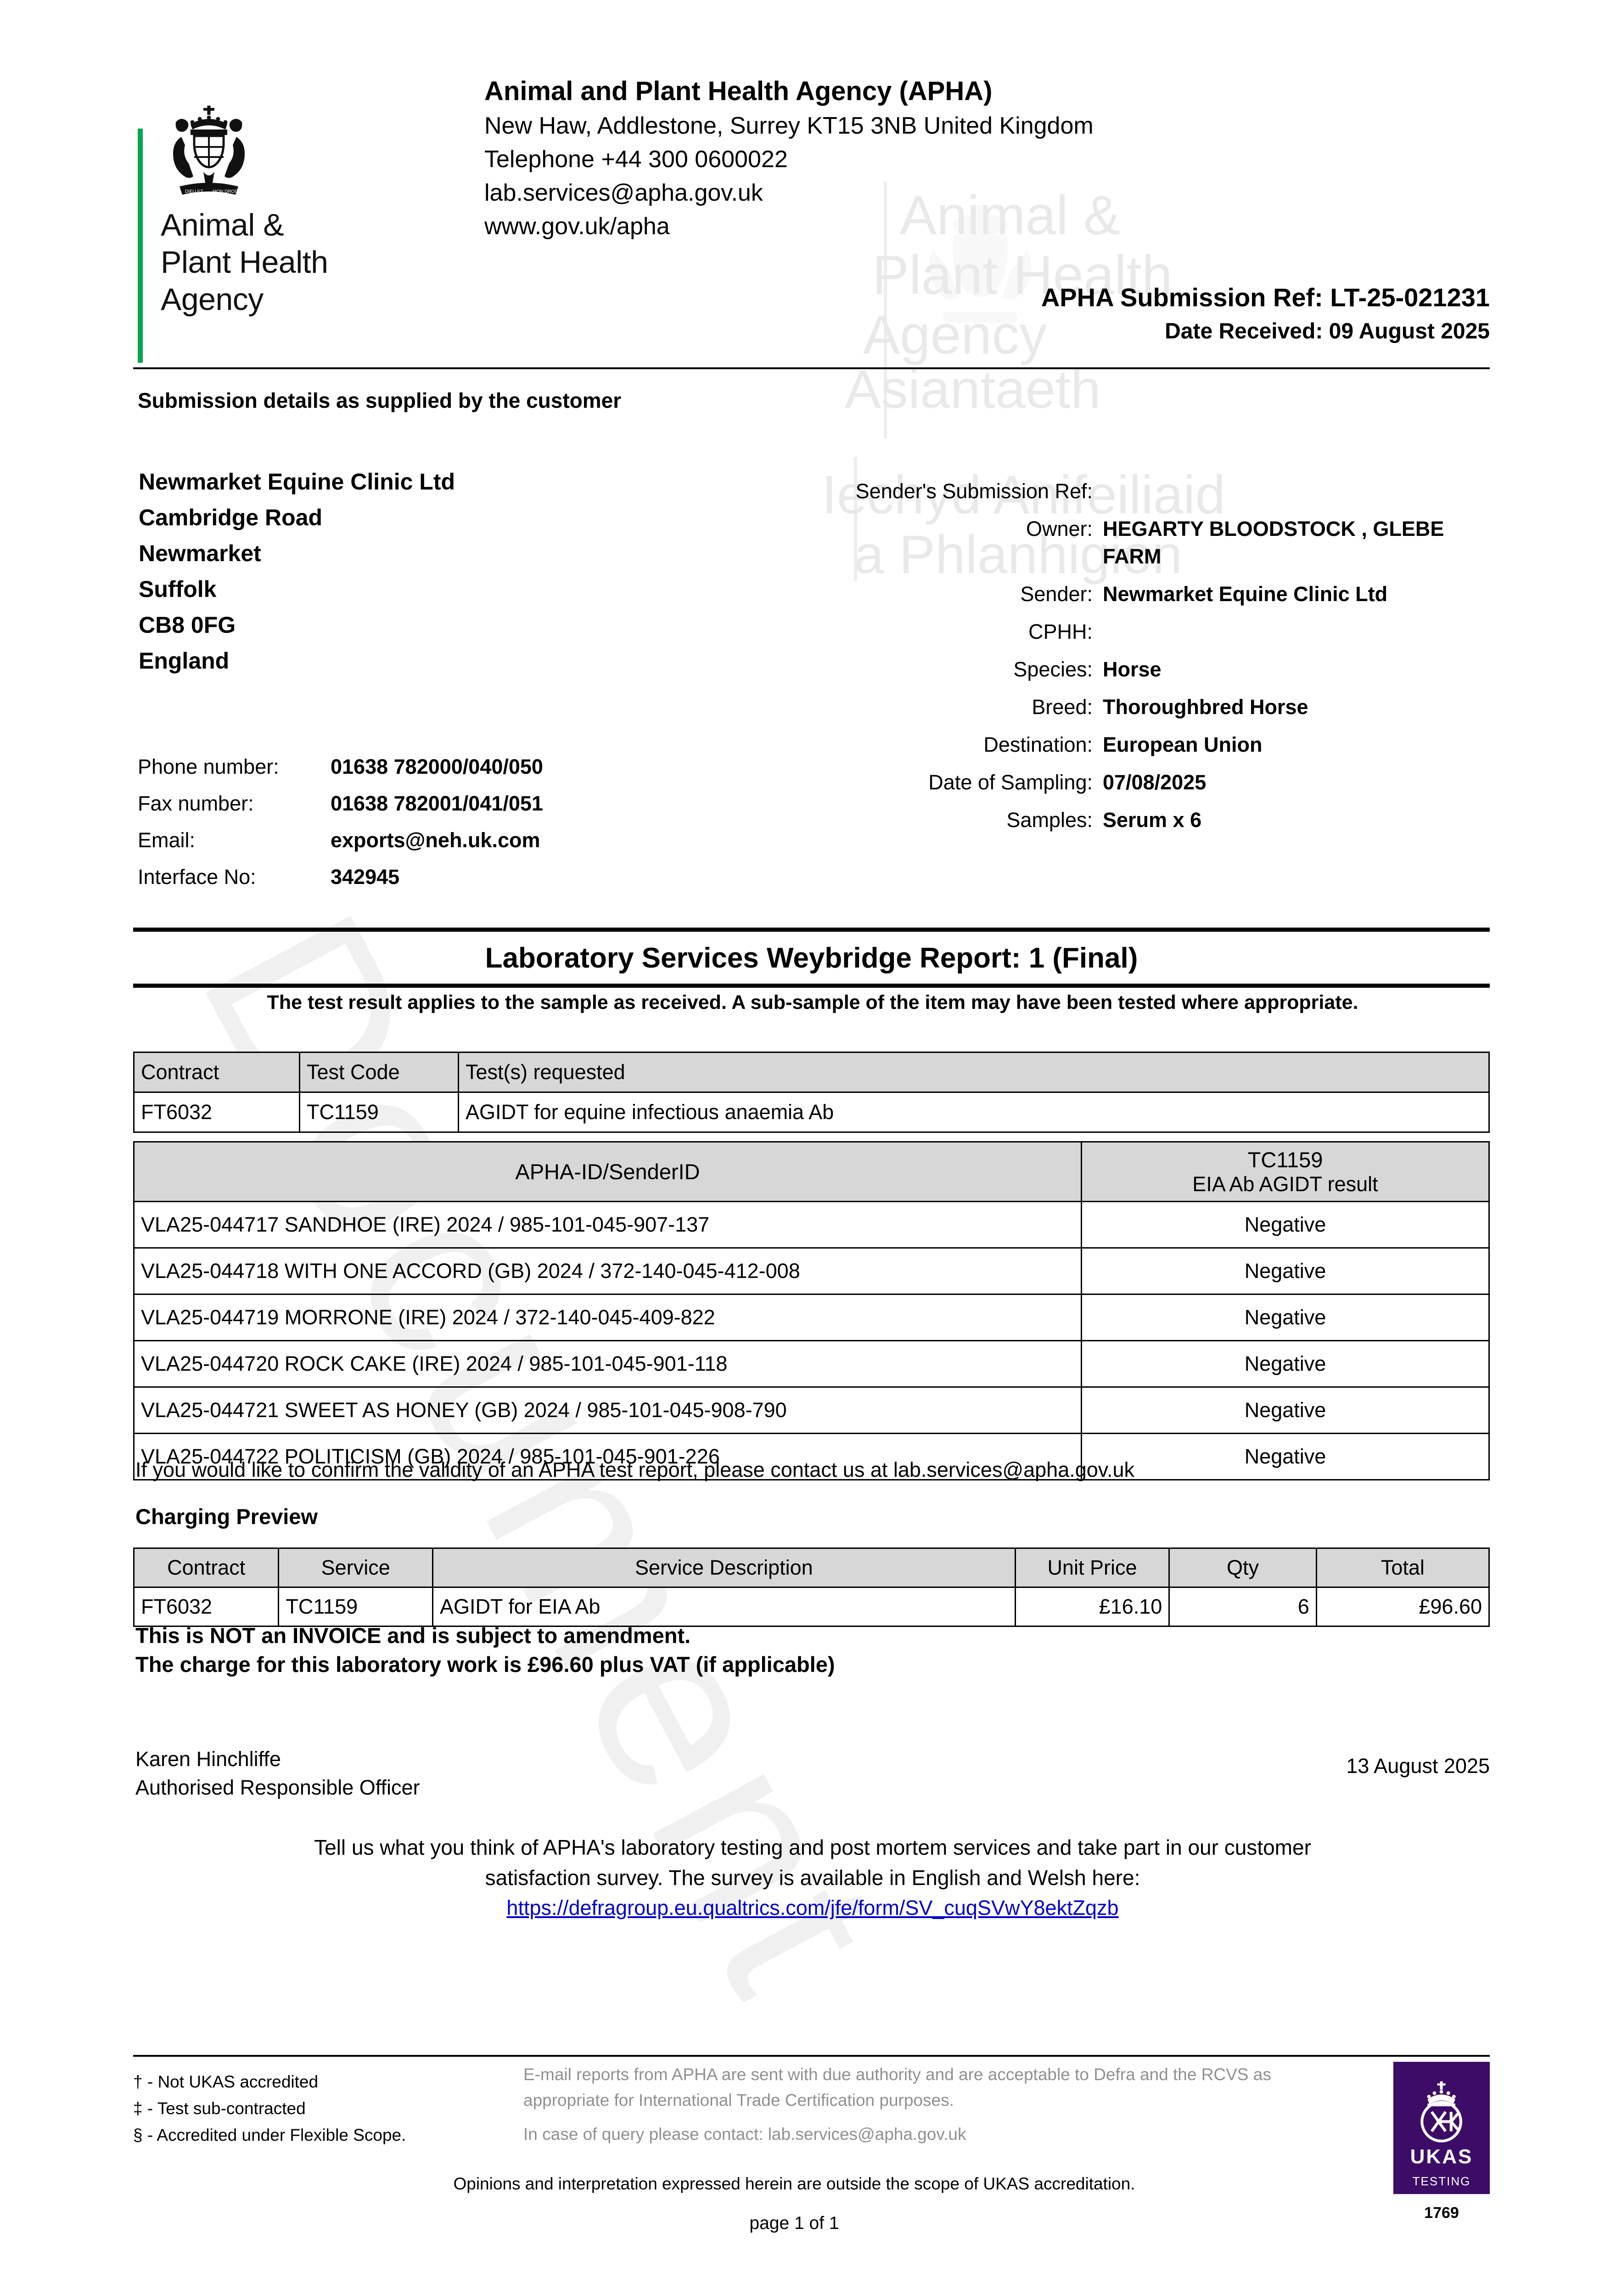 Image resolution: width=1622 pixels, height=2296 pixels. I want to click on contact-row: Interface No: 342945, so click(340, 877).